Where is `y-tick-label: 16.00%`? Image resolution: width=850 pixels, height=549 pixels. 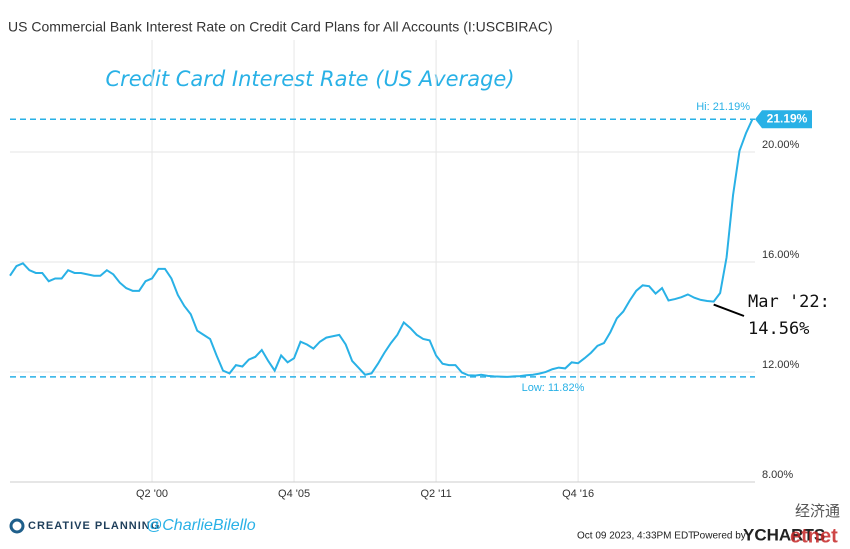
y-tick-label: 16.00% is located at coordinates (781, 255).